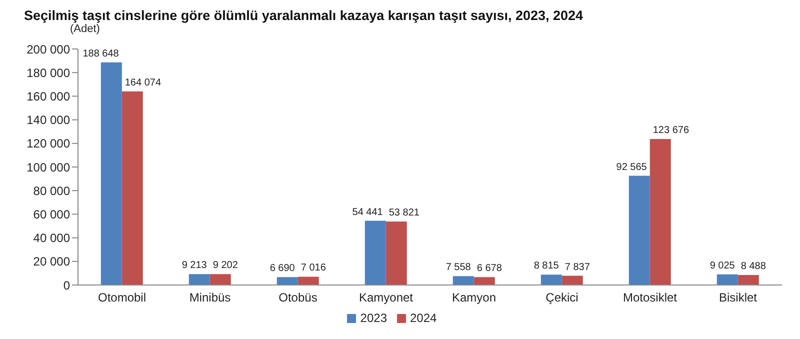  What do you see at coordinates (48, 120) in the screenshot?
I see `y-tick-label: 140 000` at bounding box center [48, 120].